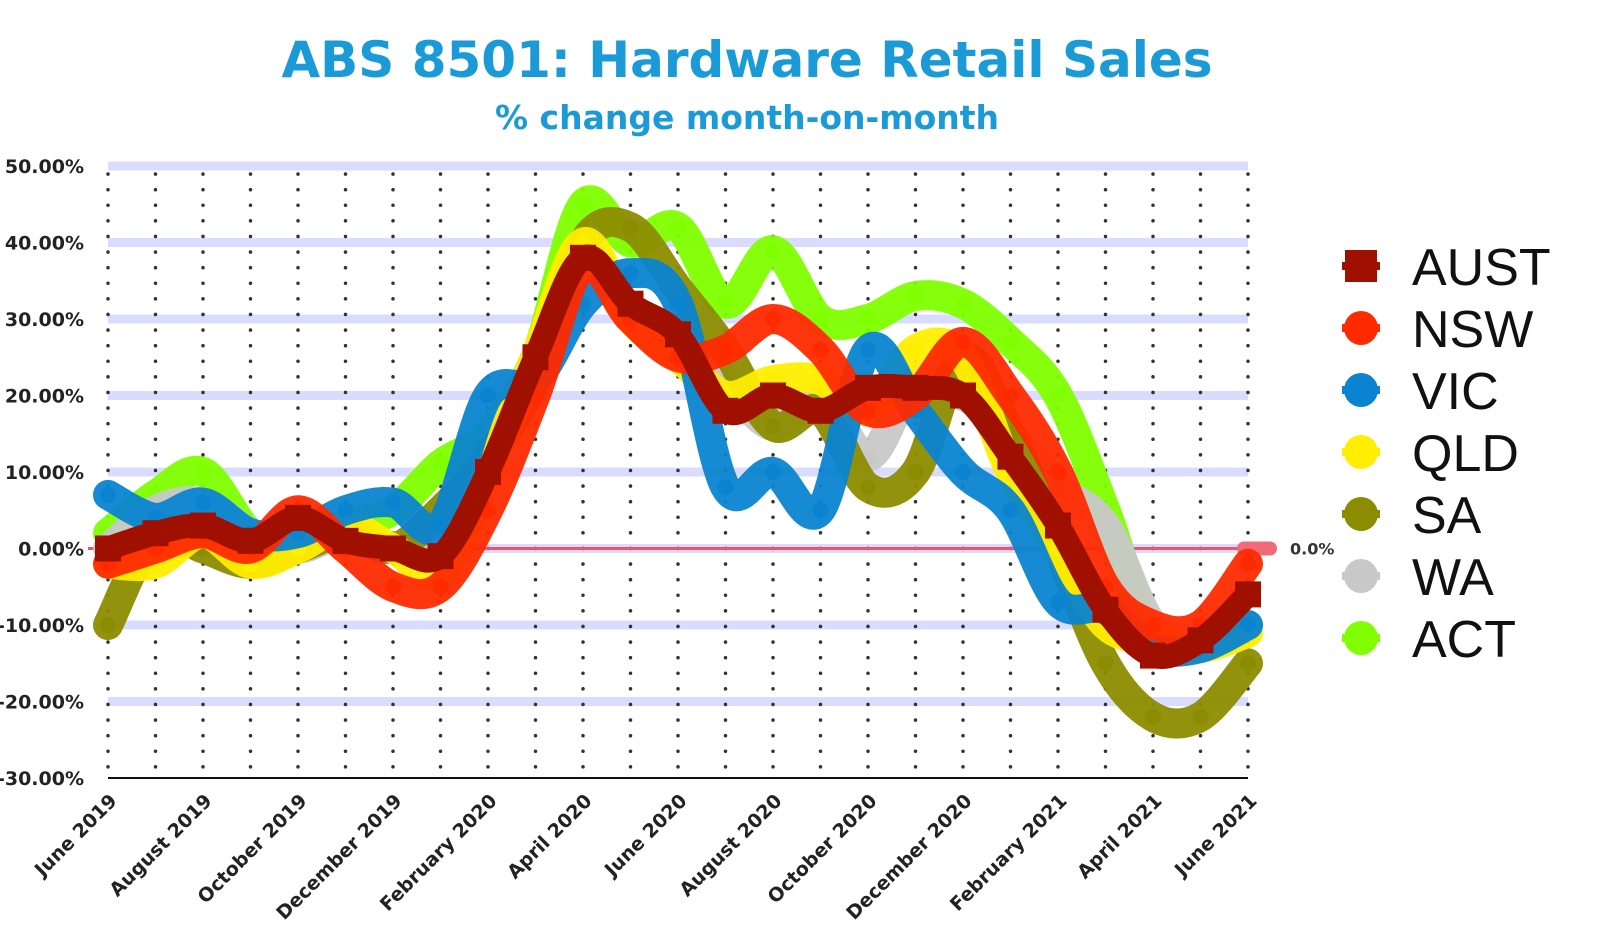 The image size is (1600, 931). What do you see at coordinates (44, 244) in the screenshot?
I see `y-tick-label: 40.00%` at bounding box center [44, 244].